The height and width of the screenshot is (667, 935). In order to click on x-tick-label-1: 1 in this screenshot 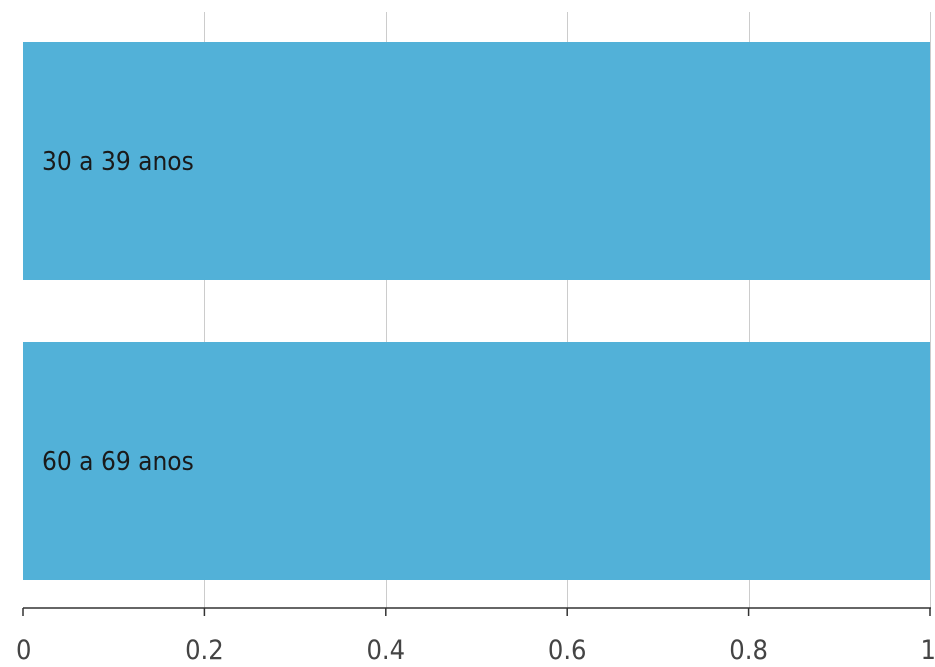, I will do `click(928, 650)`.